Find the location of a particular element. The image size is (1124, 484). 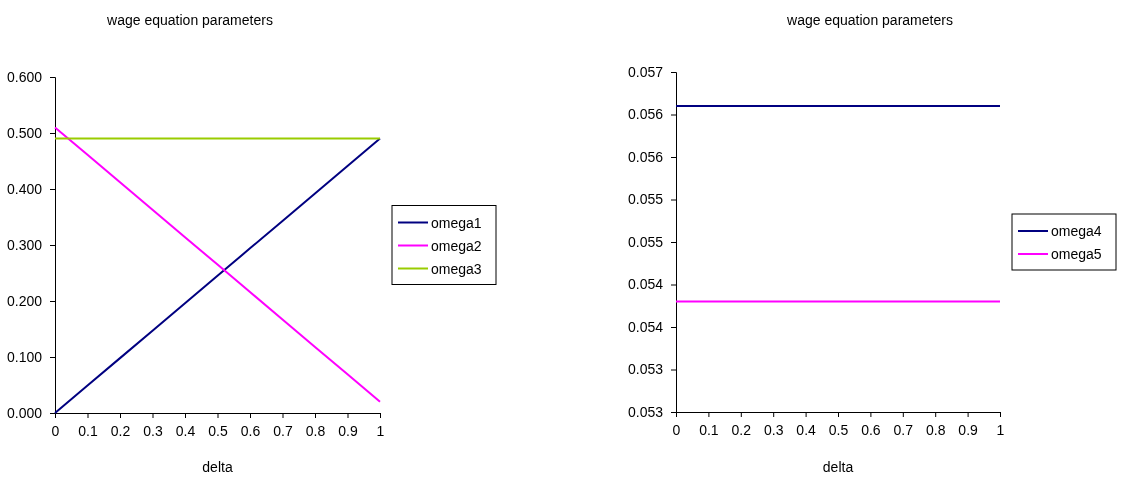

y-tick-label: 0.400 is located at coordinates (24, 188).